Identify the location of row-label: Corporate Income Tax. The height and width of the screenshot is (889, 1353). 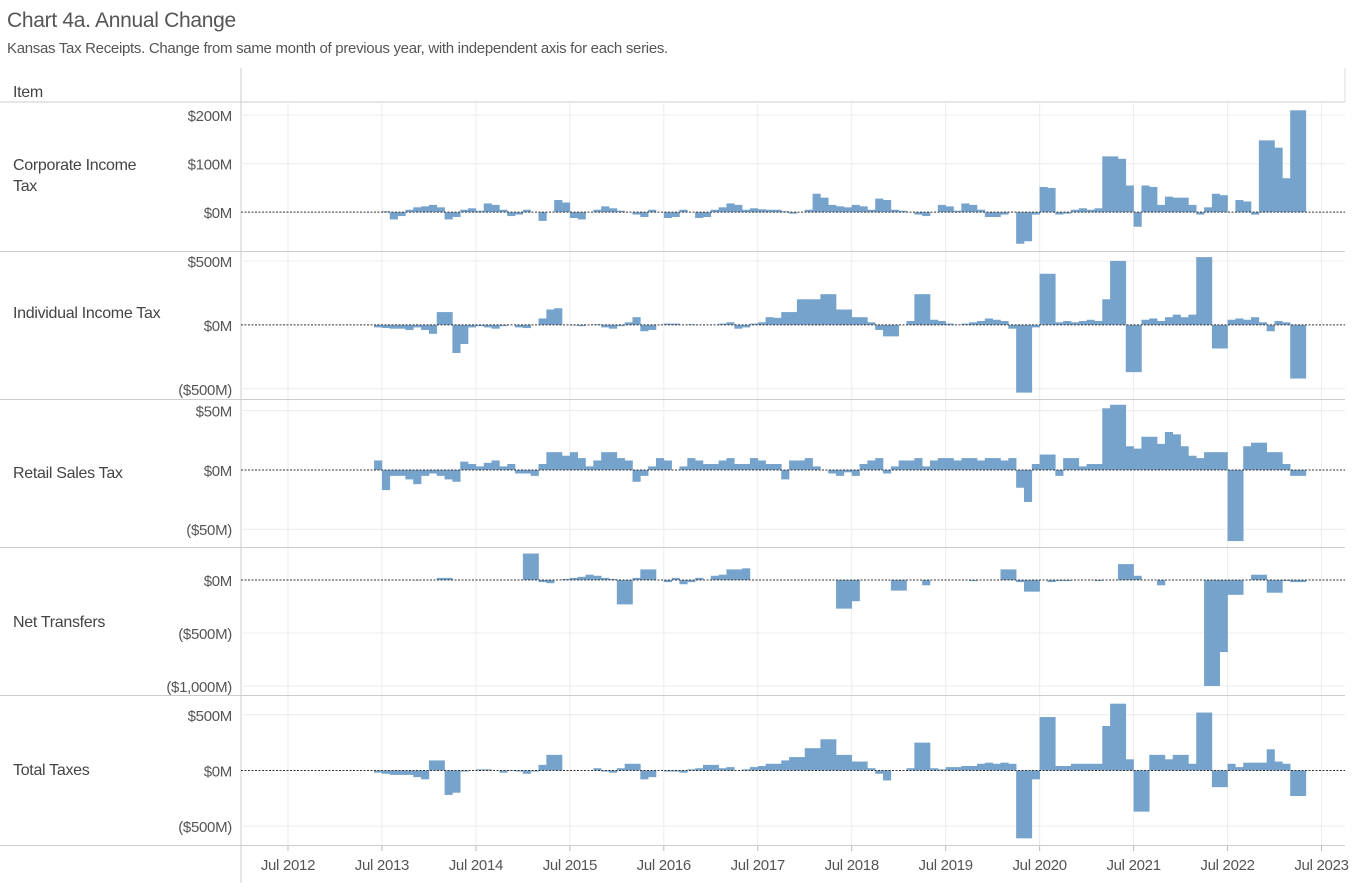
(75, 176).